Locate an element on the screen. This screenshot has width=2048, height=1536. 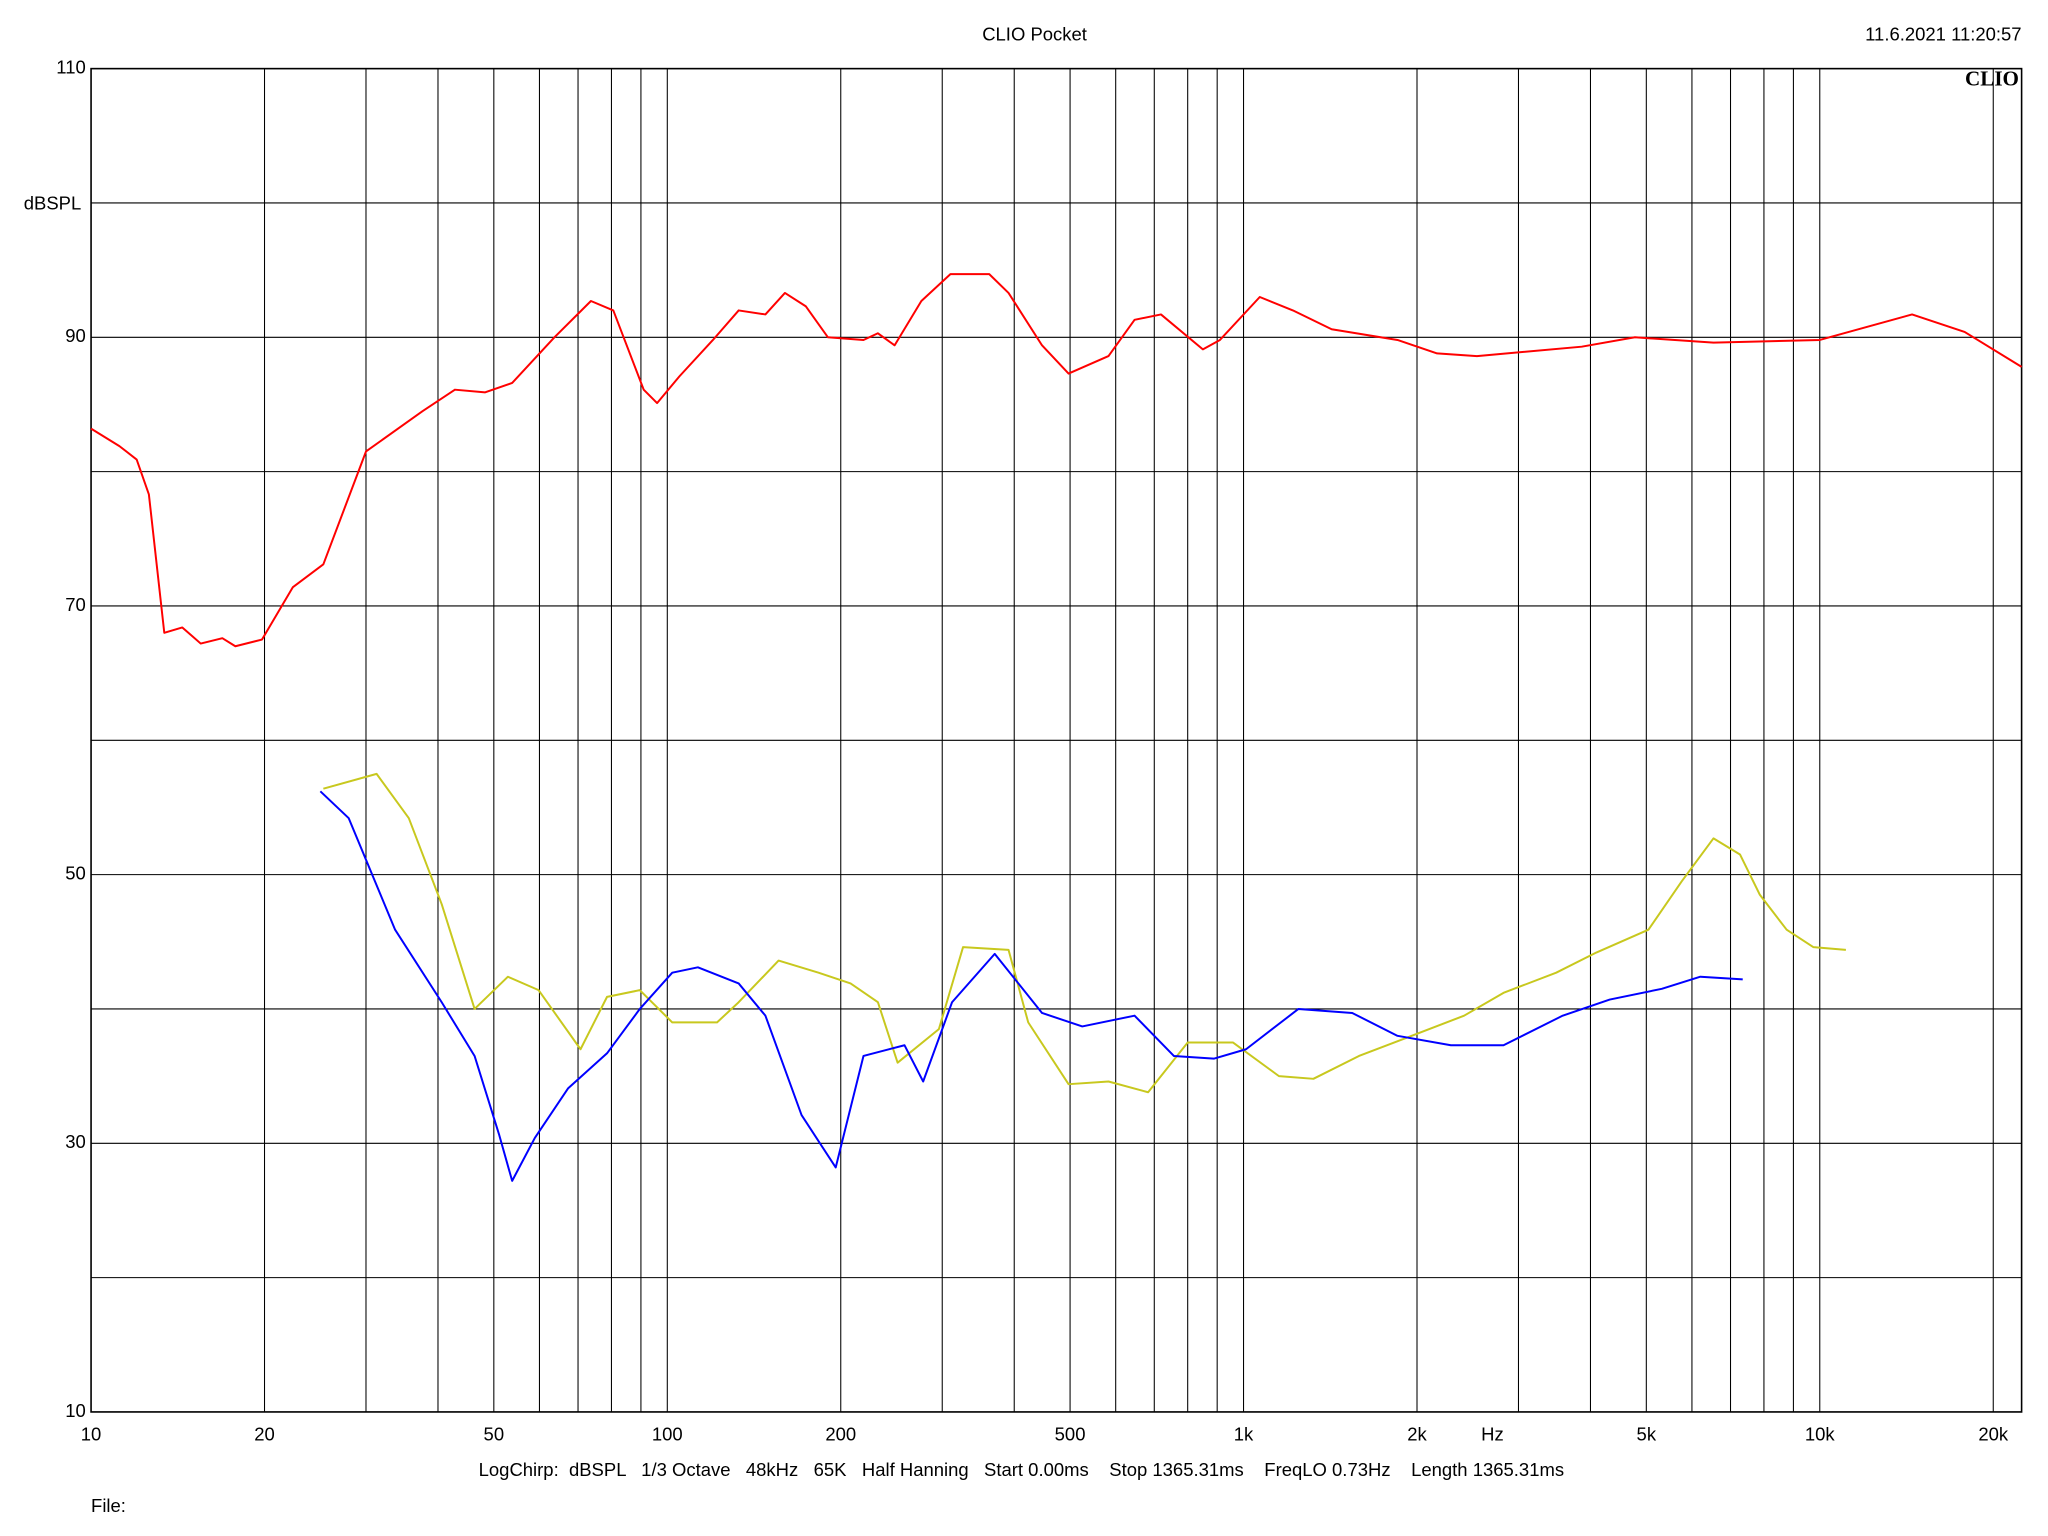
y-tick-label: 30 is located at coordinates (75, 1141).